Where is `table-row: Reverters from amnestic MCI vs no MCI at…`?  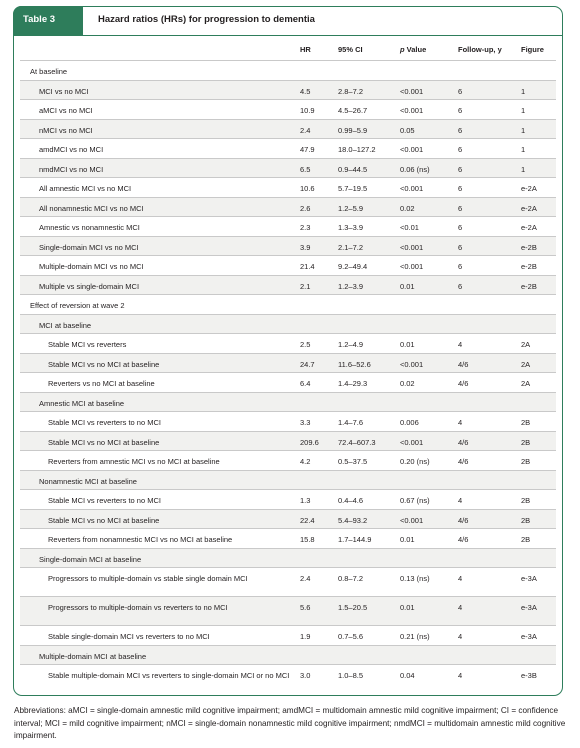
table-row: Reverters from amnestic MCI vs no MCI at… is located at coordinates (288, 460).